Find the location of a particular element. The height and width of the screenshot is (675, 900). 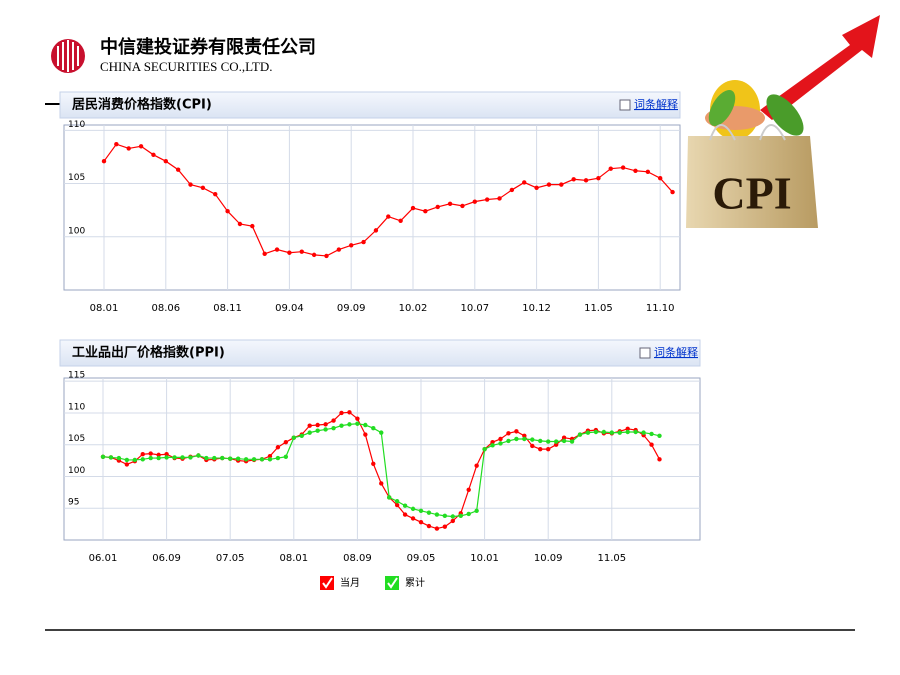

x-tick-label: 09.04 is located at coordinates (289, 308).